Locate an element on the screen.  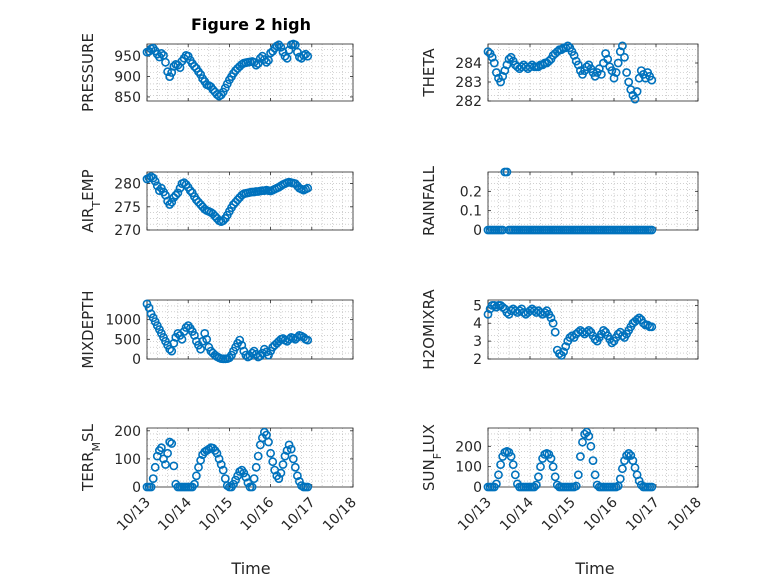
y-tick-label: 2 is located at coordinates (477, 360).